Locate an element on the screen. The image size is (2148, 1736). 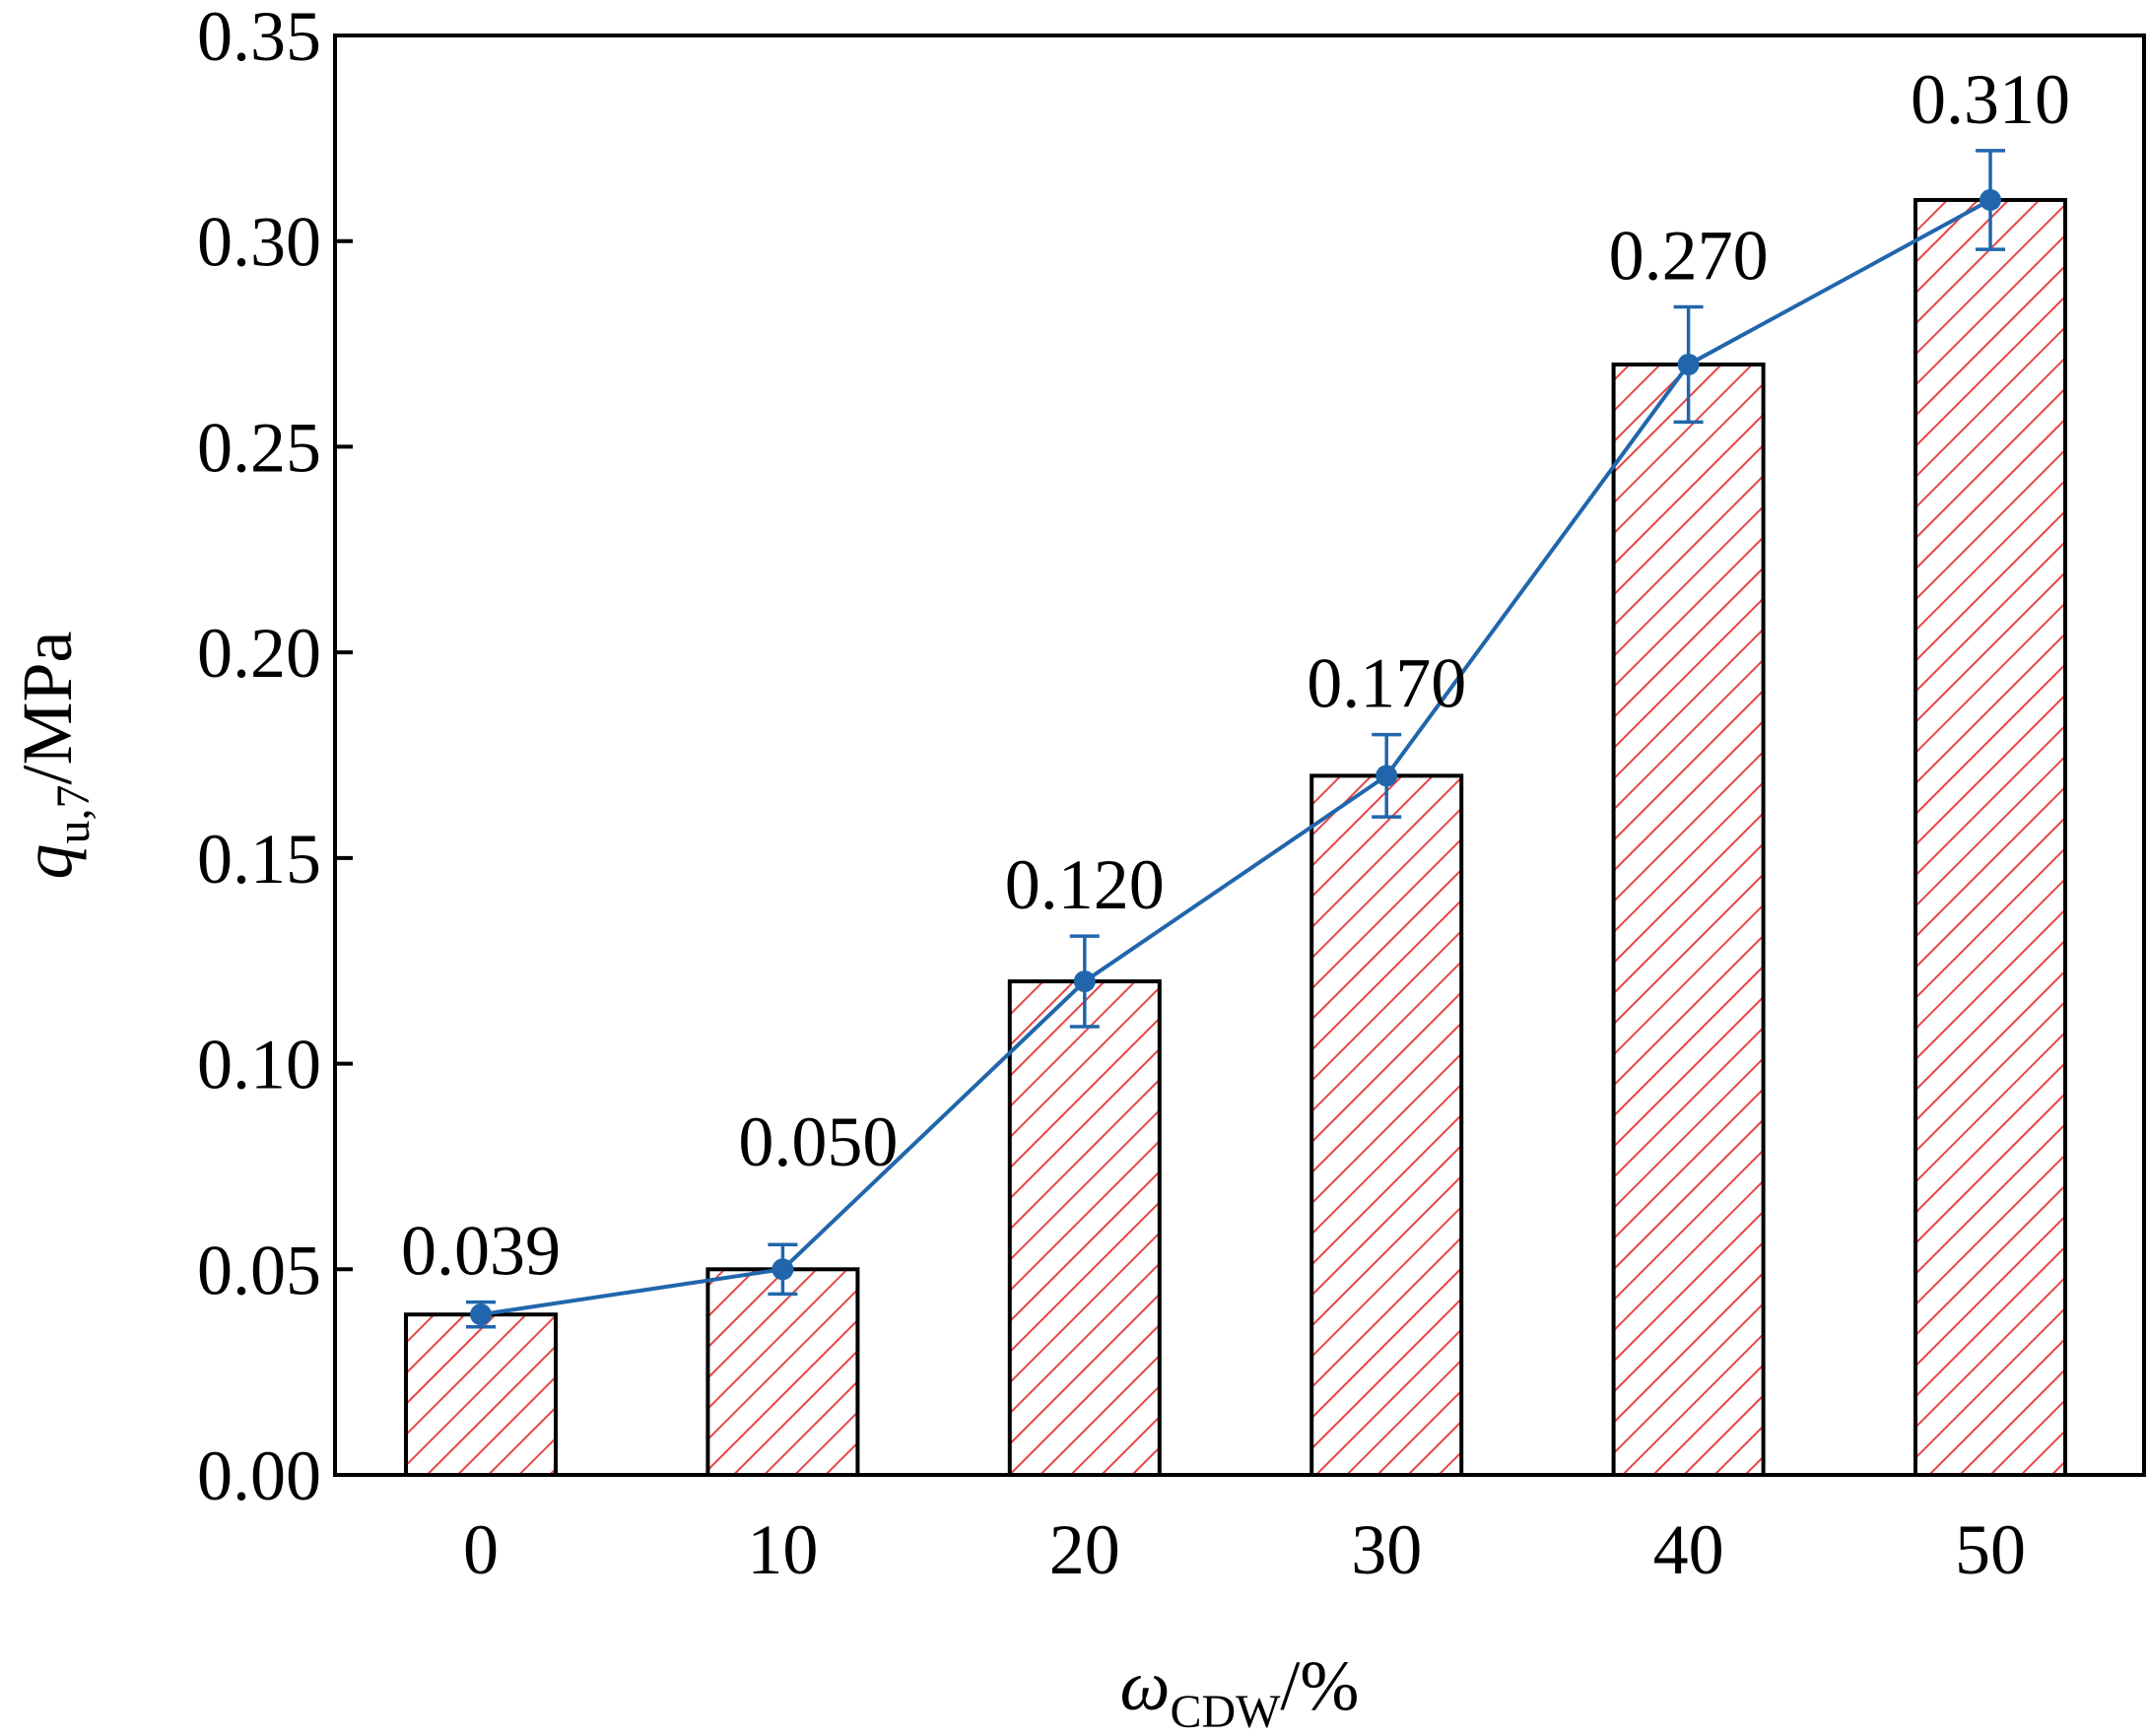
x-axis: 0 10 20 30 40 50 is located at coordinates (1244, 1523).